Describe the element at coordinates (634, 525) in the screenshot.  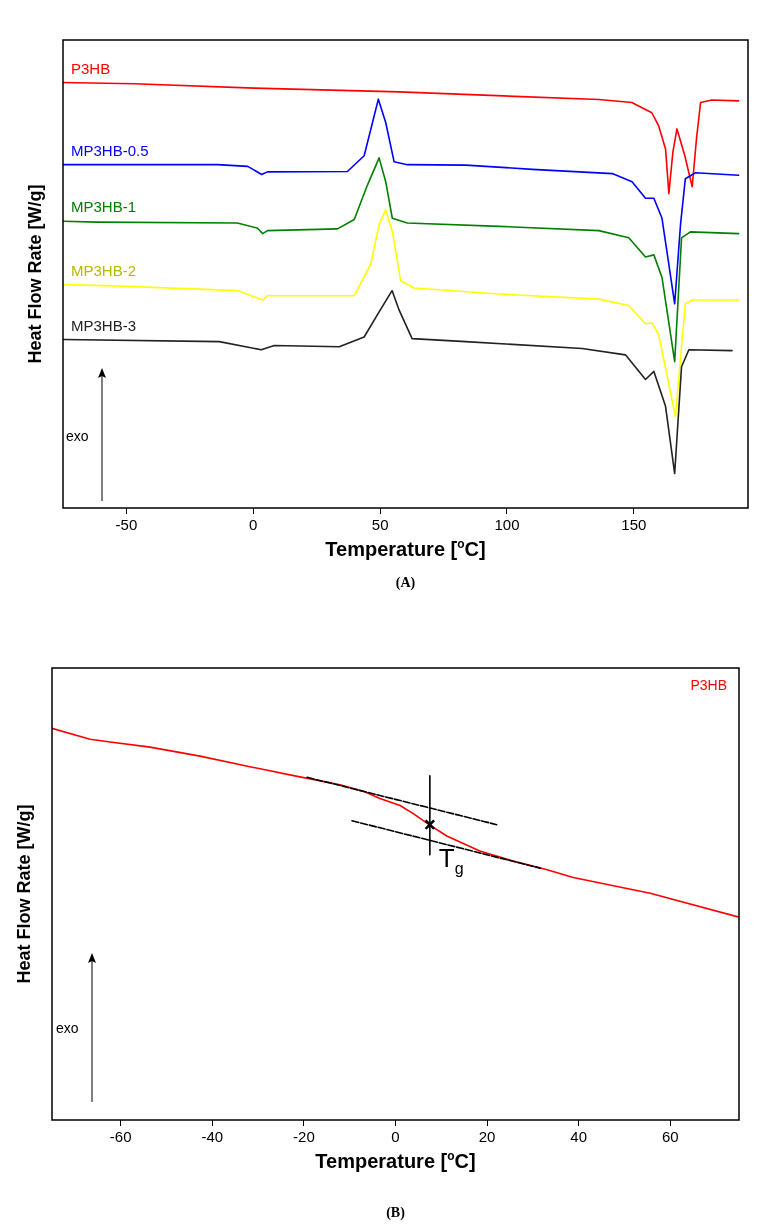
I see `x-tick-label: 150` at that location.